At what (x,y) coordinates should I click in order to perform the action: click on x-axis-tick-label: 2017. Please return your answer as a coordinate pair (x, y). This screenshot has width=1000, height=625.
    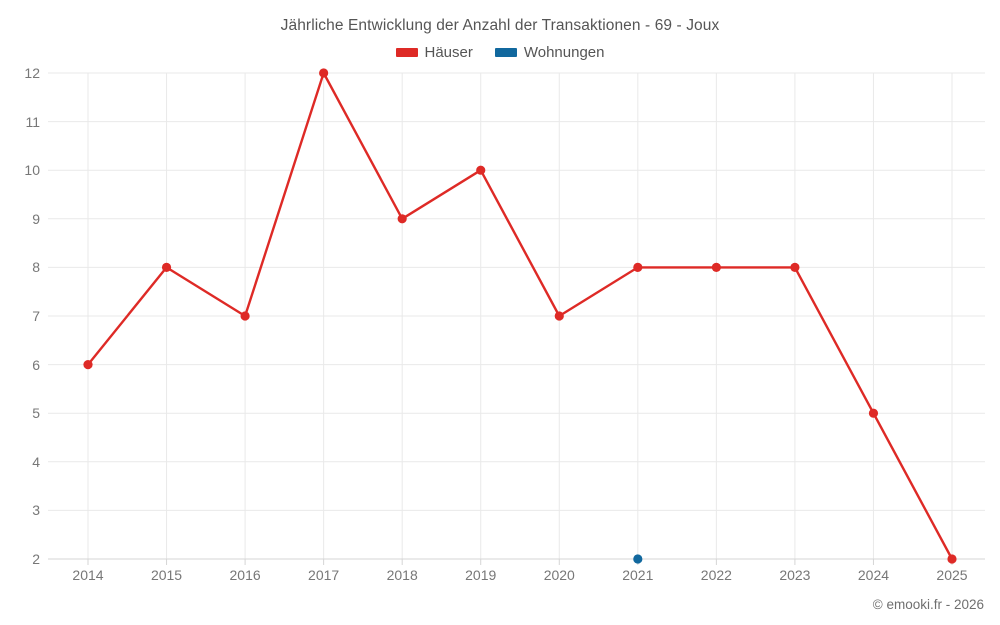
    Looking at the image, I should click on (324, 575).